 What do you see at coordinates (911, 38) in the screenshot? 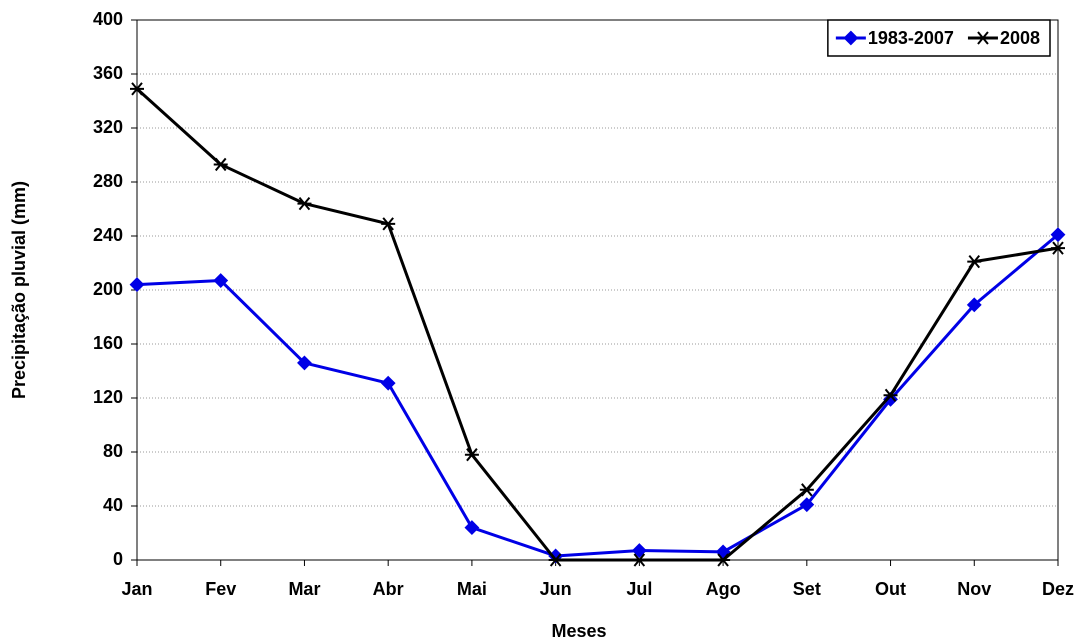
I see `legend-label: 1983-2007` at bounding box center [911, 38].